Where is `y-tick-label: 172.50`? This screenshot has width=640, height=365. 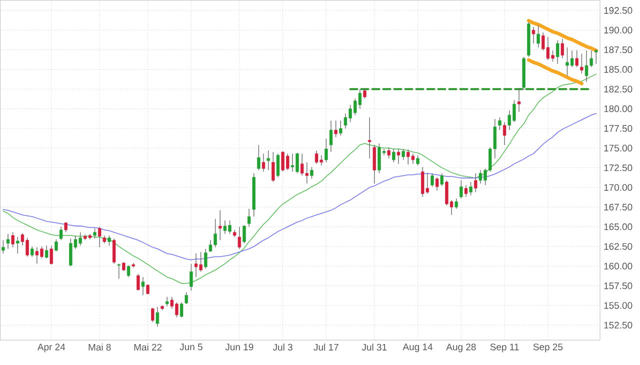 y-tick-label: 172.50 is located at coordinates (618, 168).